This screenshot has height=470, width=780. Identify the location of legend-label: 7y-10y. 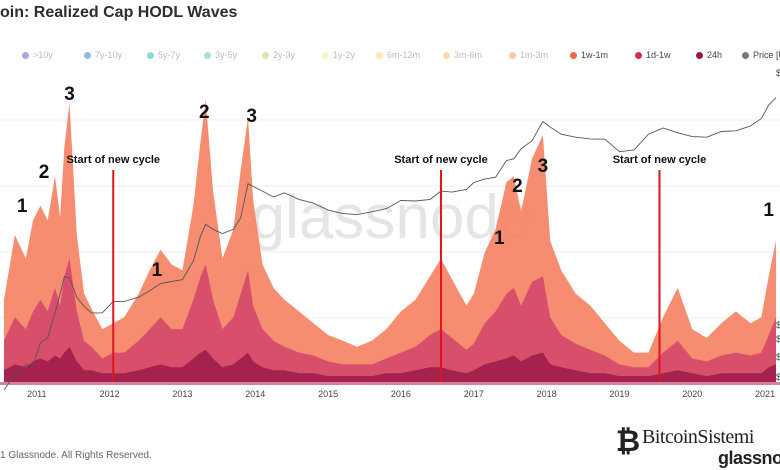
(109, 55).